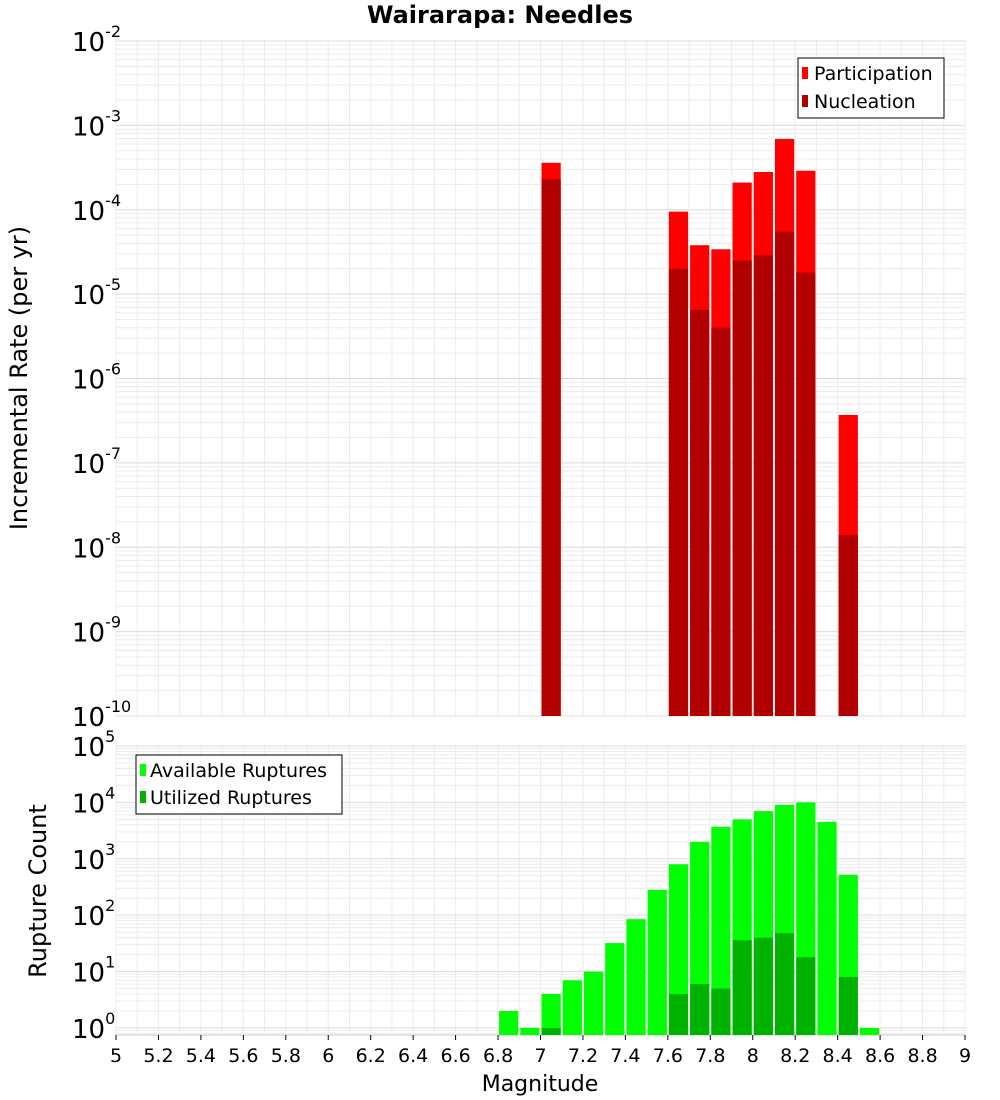 The height and width of the screenshot is (1100, 1000). I want to click on x-tick-label: 5.4, so click(201, 1056).